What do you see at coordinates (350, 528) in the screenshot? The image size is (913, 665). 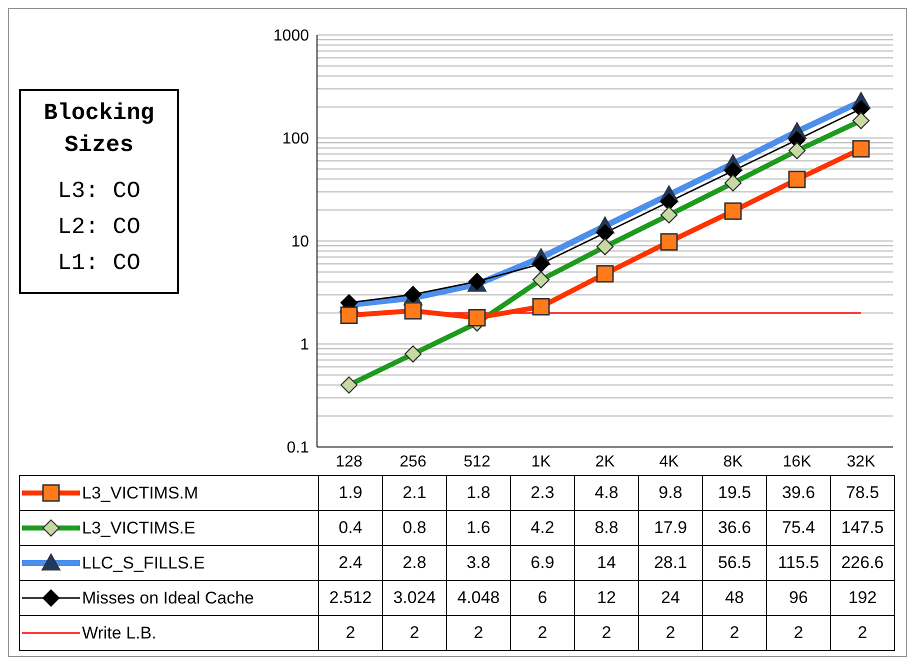 I see `data-label: 0.4` at bounding box center [350, 528].